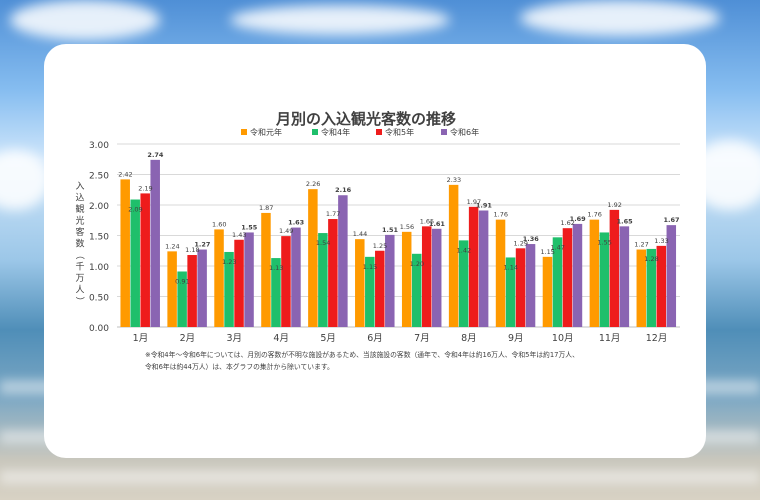 The width and height of the screenshot is (760, 500). Describe the element at coordinates (578, 219) in the screenshot. I see `data-label: 1.69` at that location.